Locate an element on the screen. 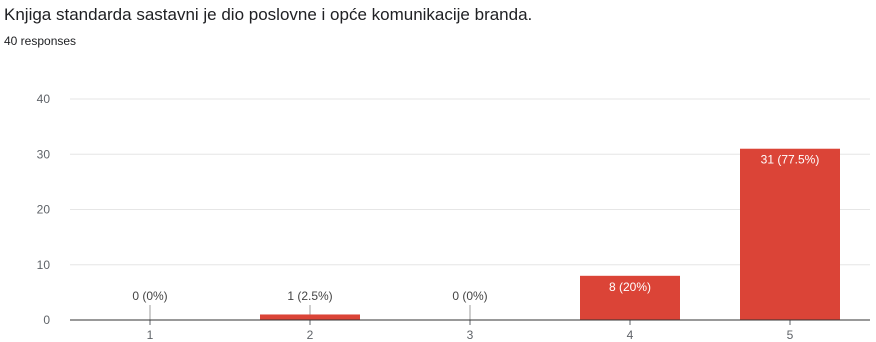 This screenshot has height=342, width=876. x-tick-label: 3 is located at coordinates (470, 335).